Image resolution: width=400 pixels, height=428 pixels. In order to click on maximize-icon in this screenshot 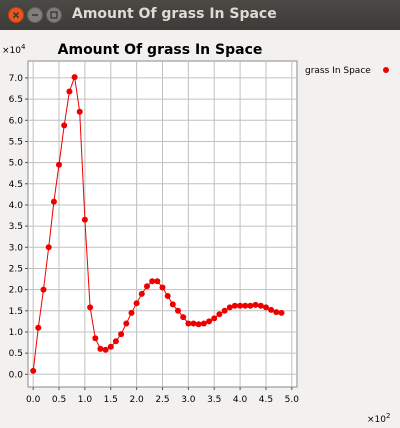, I will do `click(54, 15)`.